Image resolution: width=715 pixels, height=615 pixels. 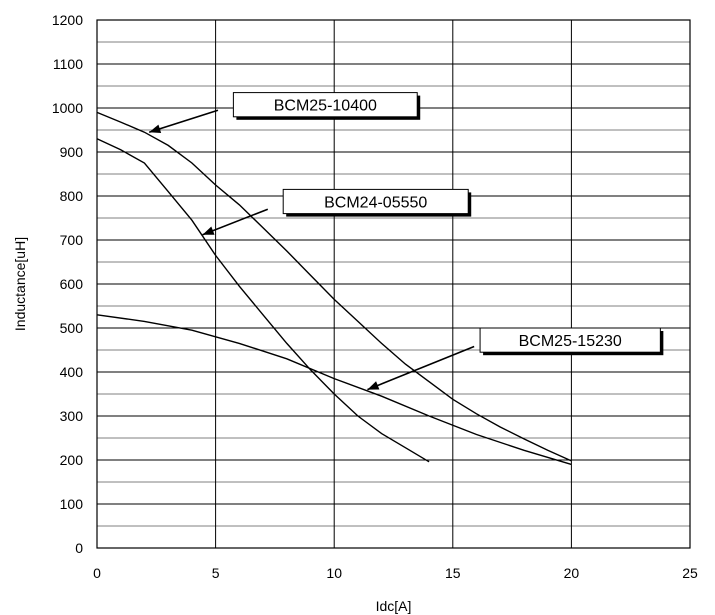 I want to click on y-tick-label: 400, so click(x=72, y=372).